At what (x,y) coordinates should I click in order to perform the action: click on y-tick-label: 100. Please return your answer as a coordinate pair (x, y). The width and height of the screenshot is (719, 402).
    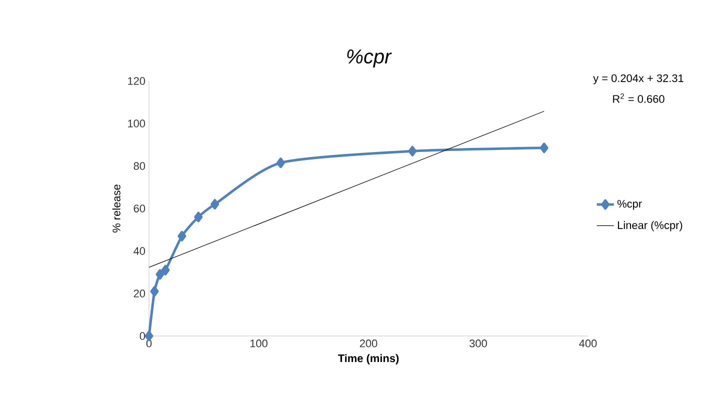
    Looking at the image, I should click on (137, 124).